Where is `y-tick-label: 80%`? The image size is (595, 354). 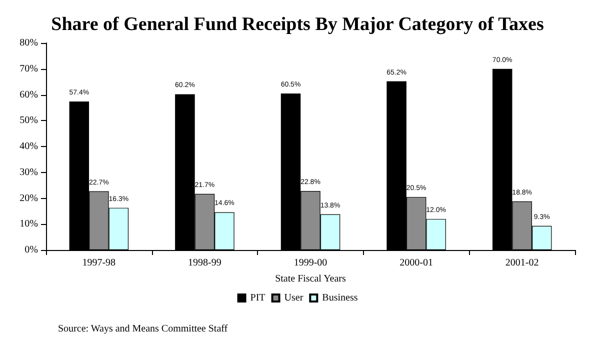 y-tick-label: 80% is located at coordinates (29, 43).